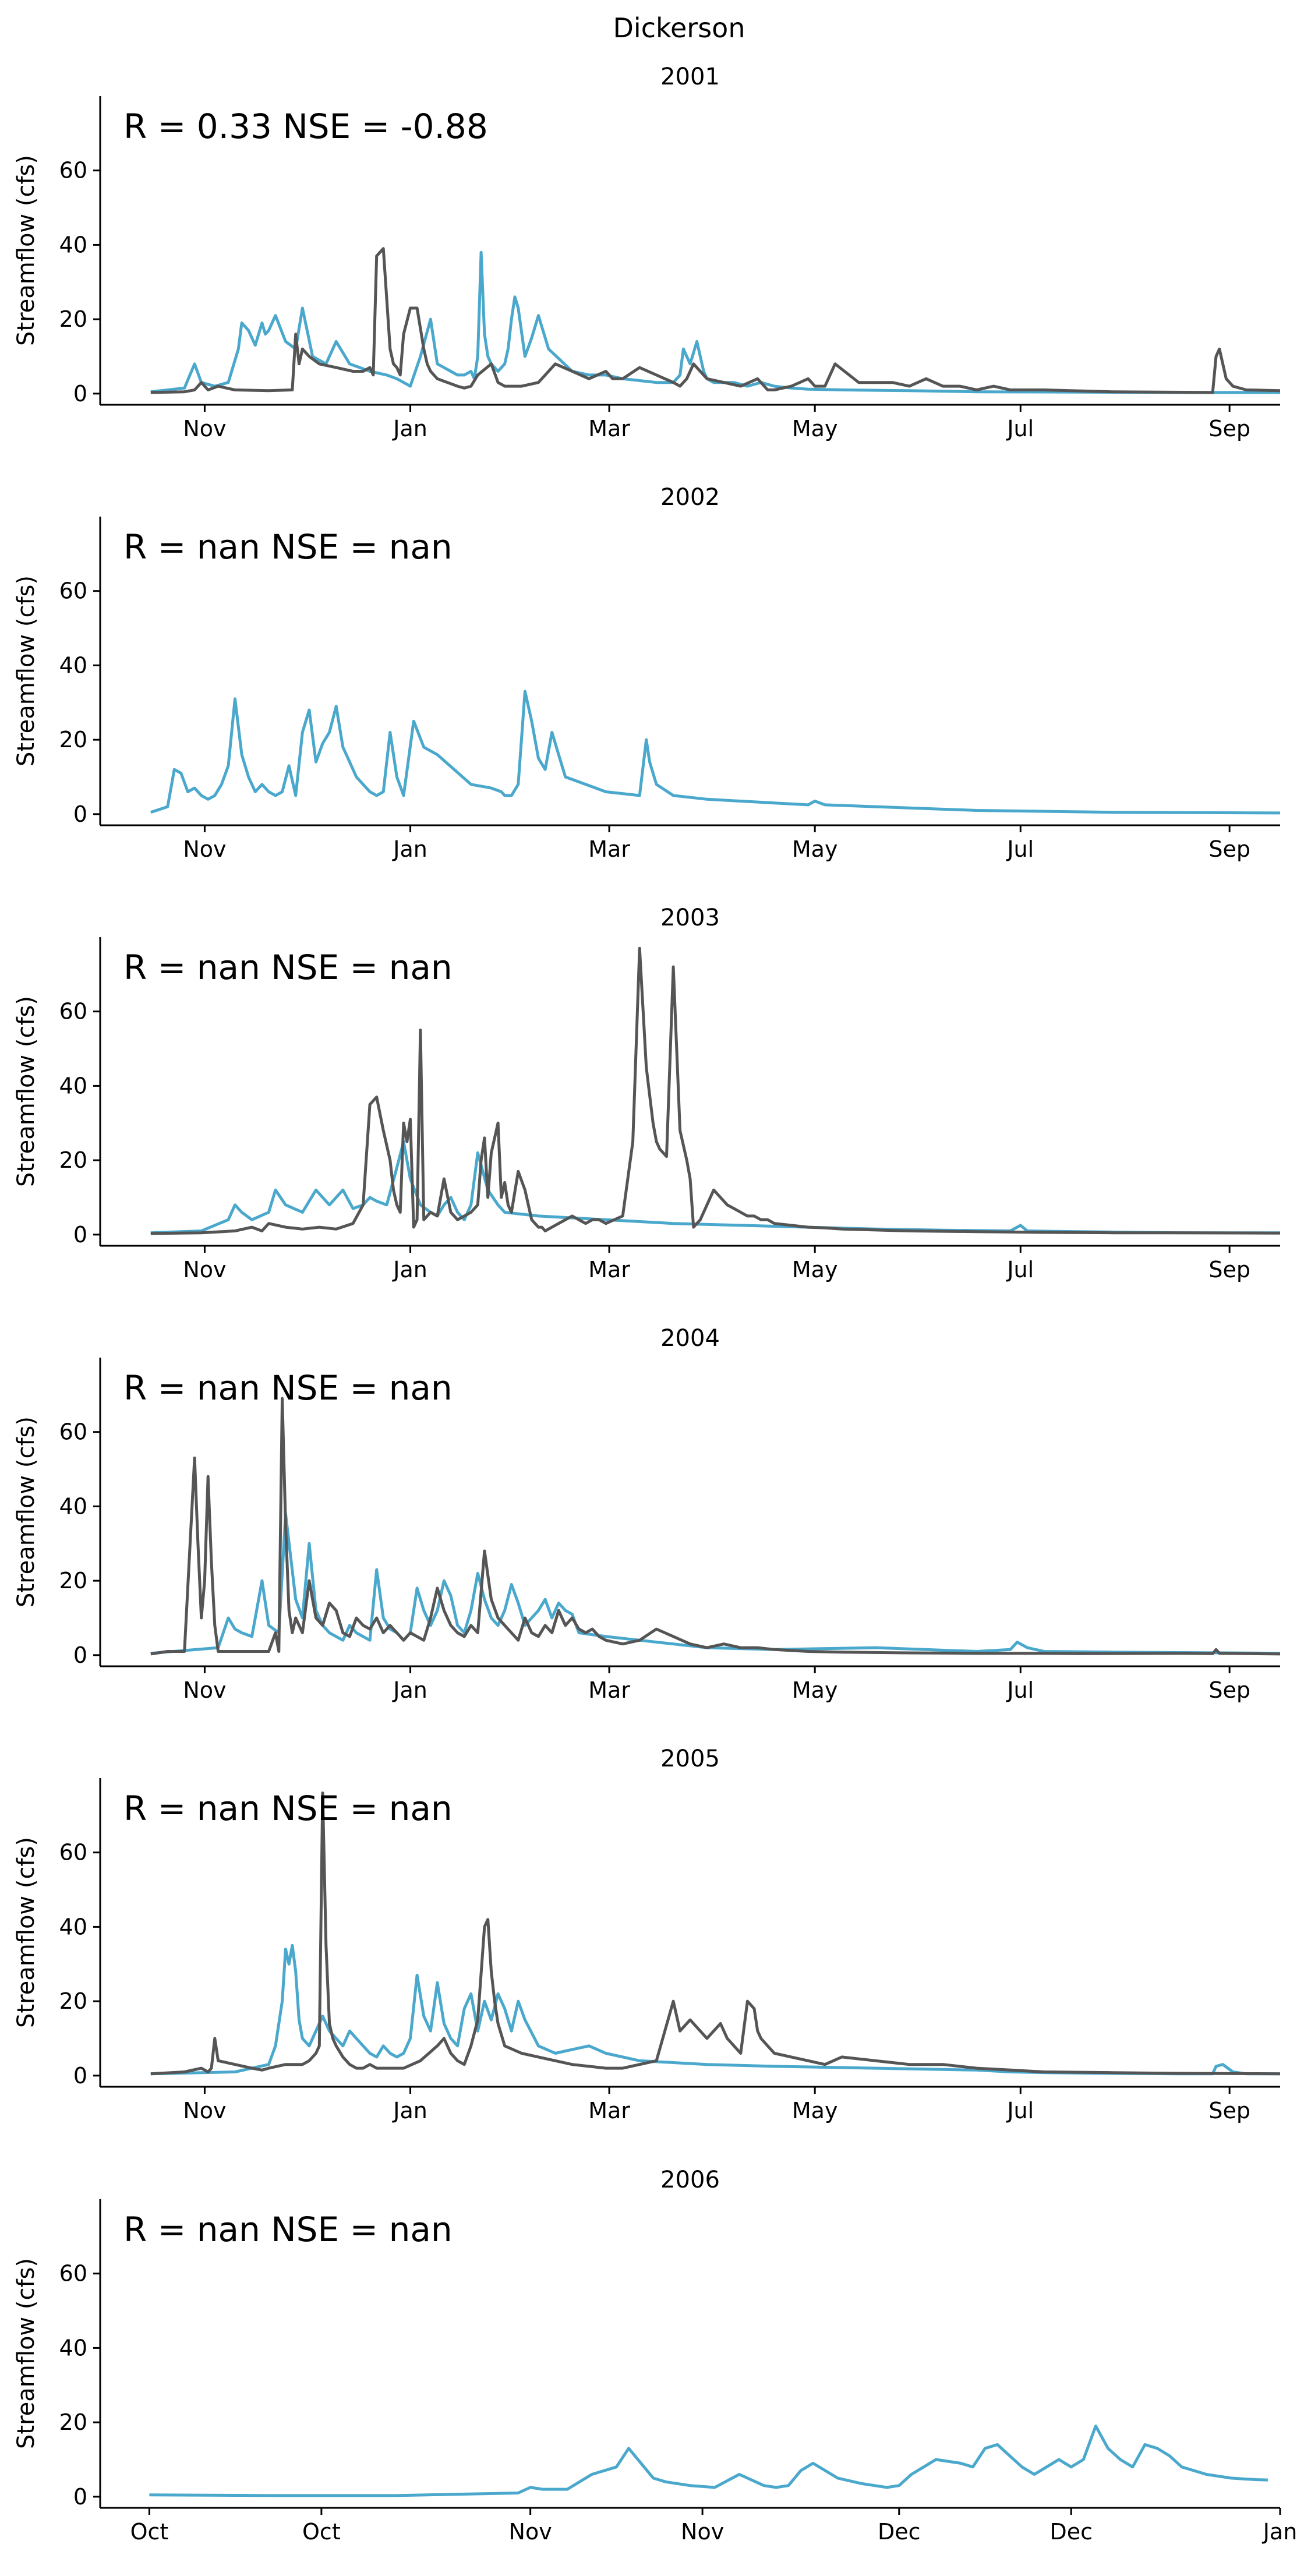  What do you see at coordinates (690, 1758) in the screenshot?
I see `panel-title: 2005` at bounding box center [690, 1758].